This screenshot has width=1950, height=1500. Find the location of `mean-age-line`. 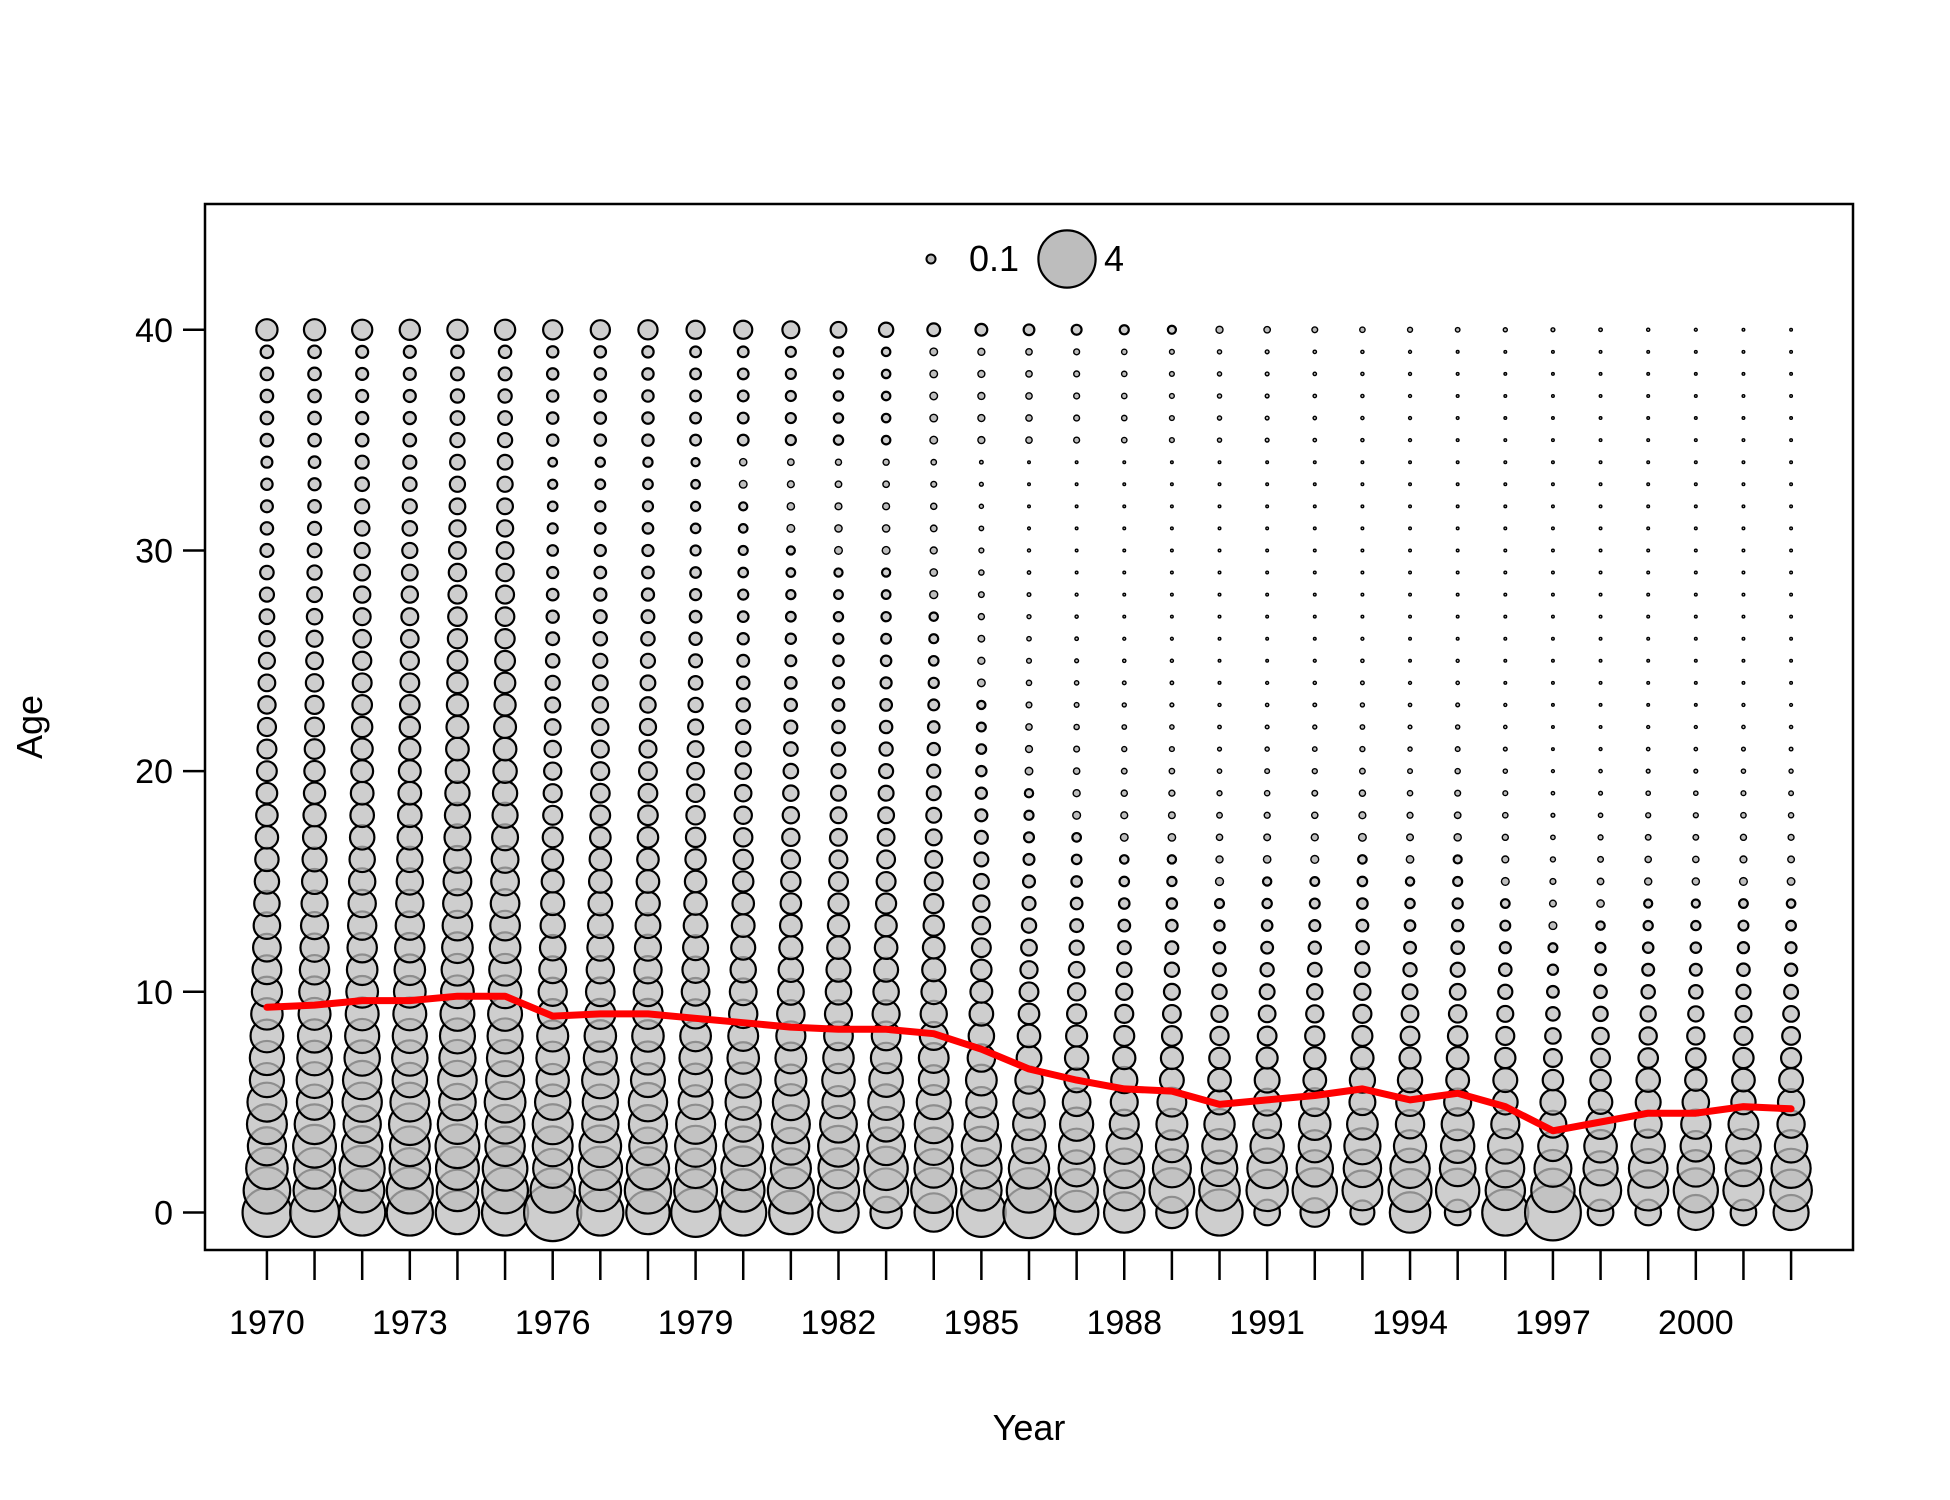

mean-age-line is located at coordinates (1029, 1063).